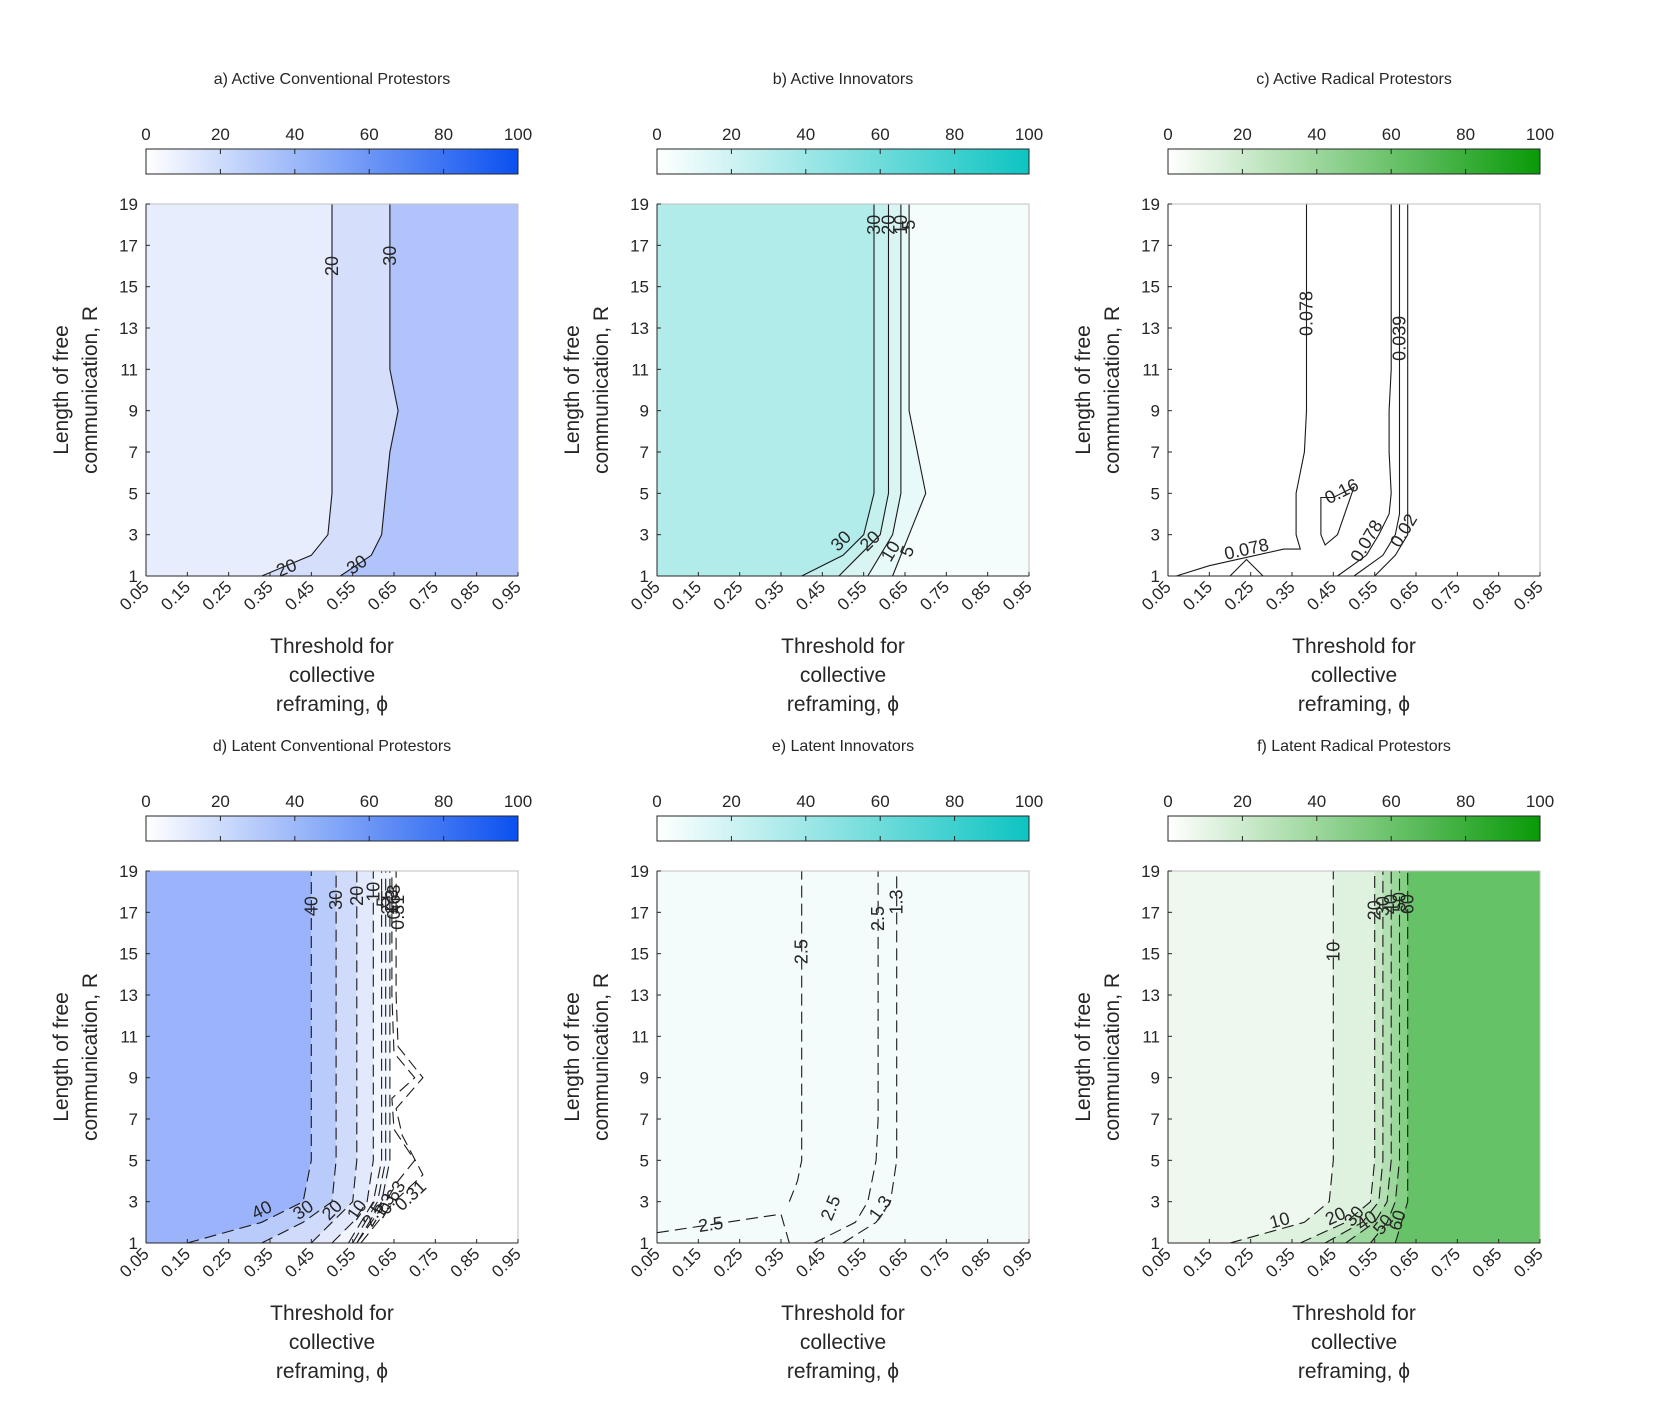 This screenshot has width=1661, height=1404. I want to click on y-tick-label: 13, so click(1150, 995).